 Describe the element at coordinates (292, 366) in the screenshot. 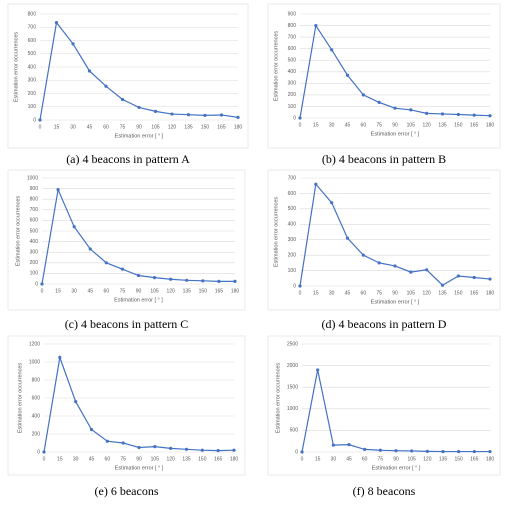

I see `y-tick-label: 2000` at that location.